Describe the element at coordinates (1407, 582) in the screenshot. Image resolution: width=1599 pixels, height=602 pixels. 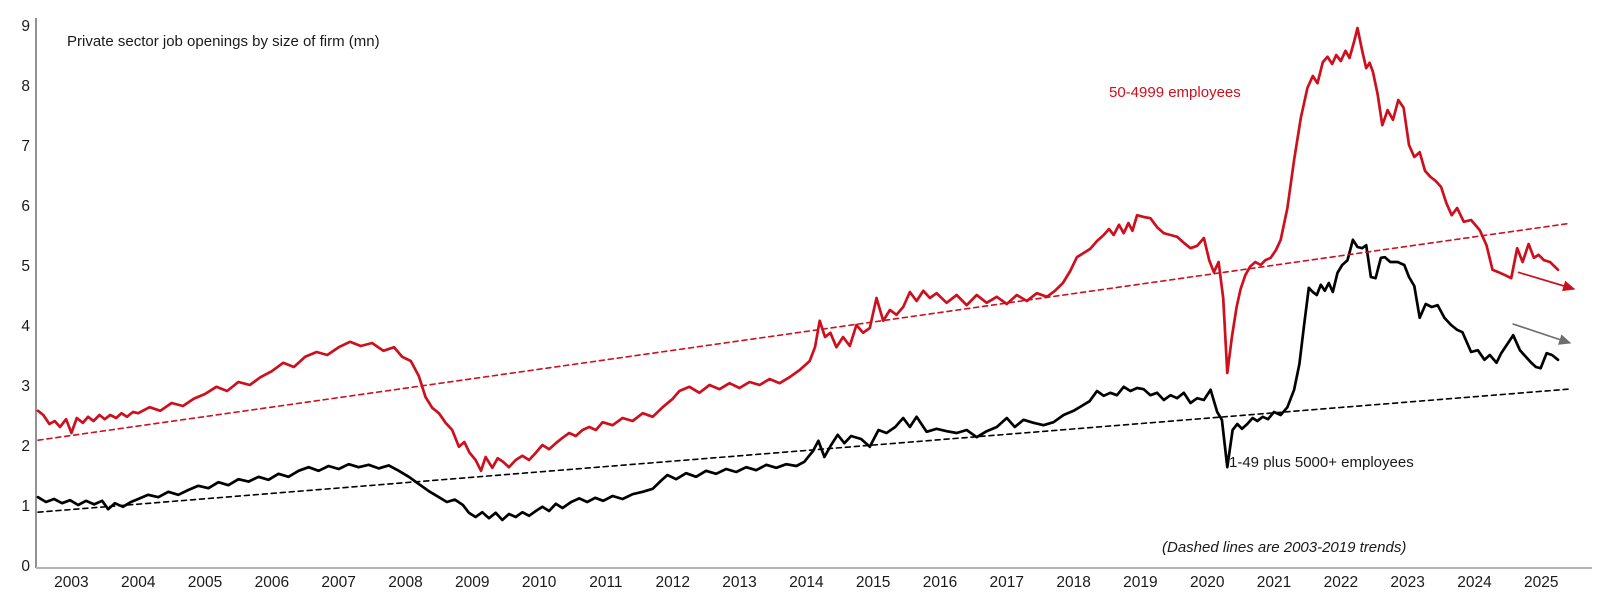
I see `x-tick-label: 2023` at that location.